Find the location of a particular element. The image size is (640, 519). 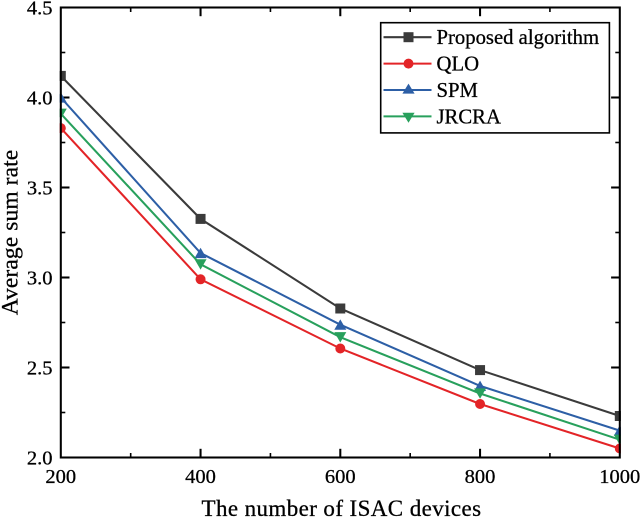

svg-text: The number of ISAC devices is located at coordinates (342, 507).